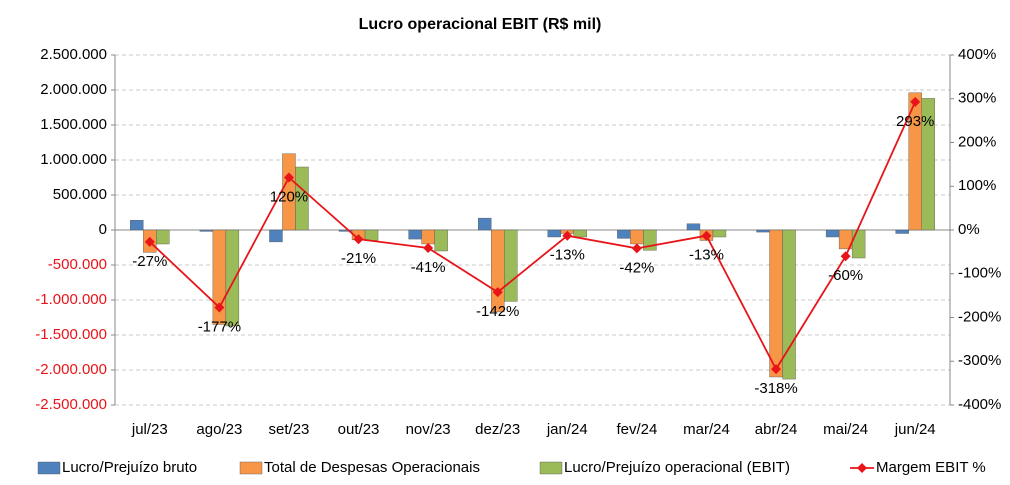  Describe the element at coordinates (977, 141) in the screenshot. I see `y2-tick-label: 200%` at that location.